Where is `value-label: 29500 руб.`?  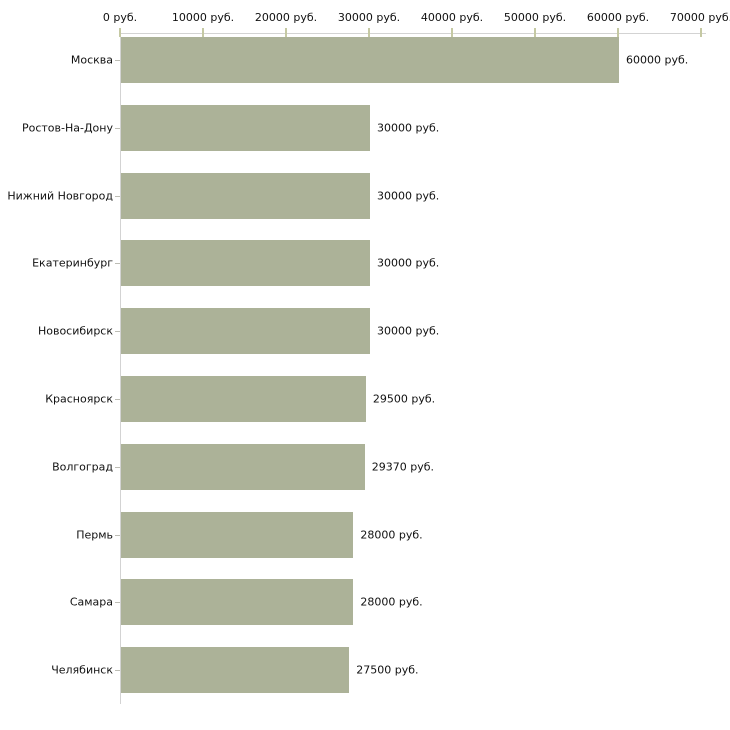 value-label: 29500 руб. is located at coordinates (404, 399).